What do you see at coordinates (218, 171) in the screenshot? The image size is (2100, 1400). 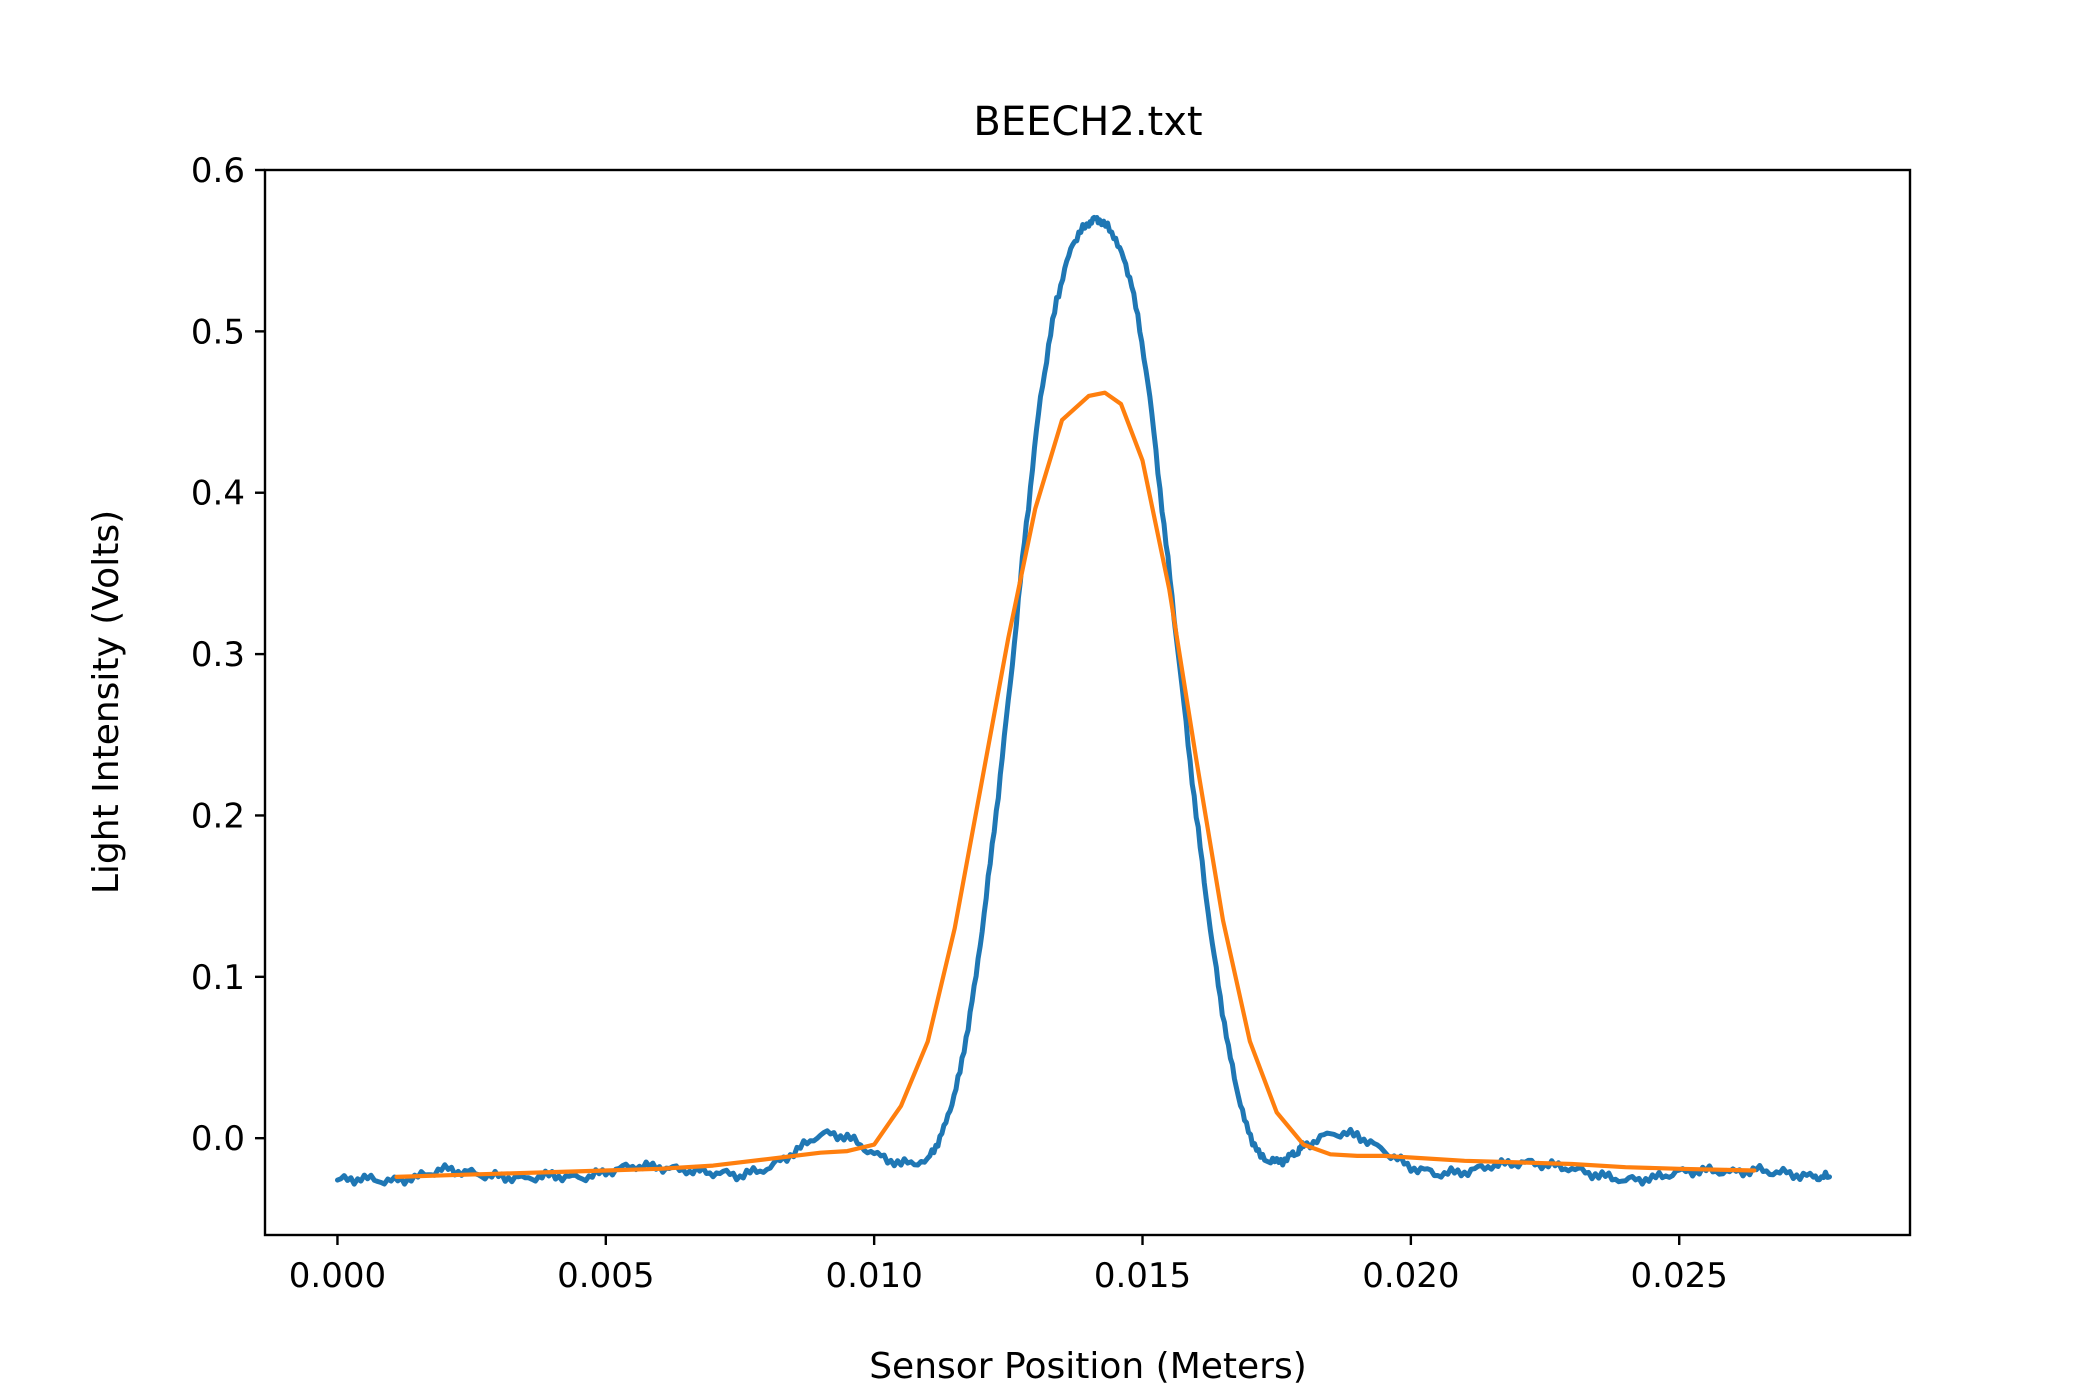 I see `y-tick-label: 0.6` at bounding box center [218, 171].